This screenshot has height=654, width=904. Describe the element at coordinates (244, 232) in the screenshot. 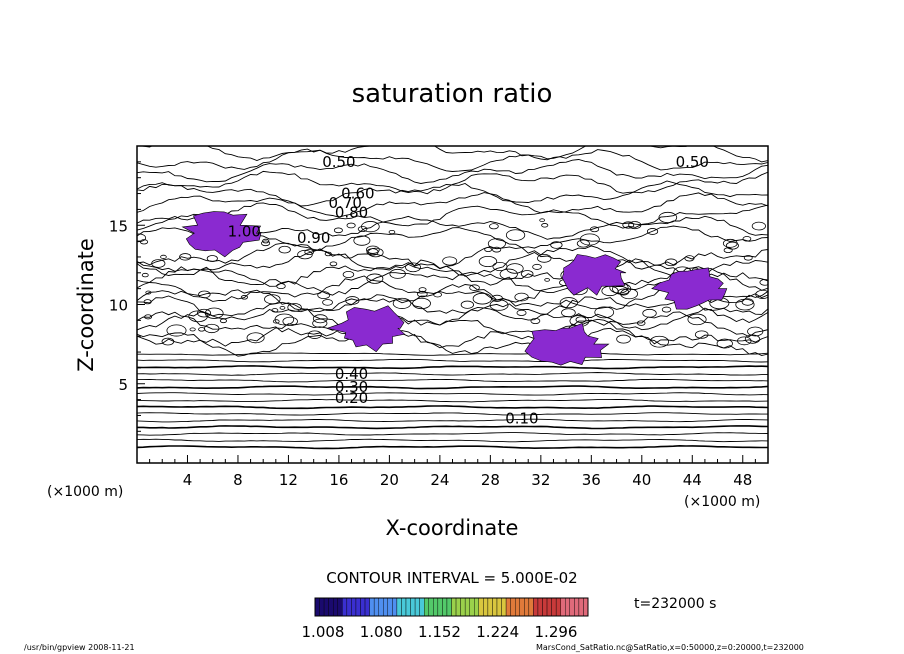

I see `contour-label: 1.00` at that location.